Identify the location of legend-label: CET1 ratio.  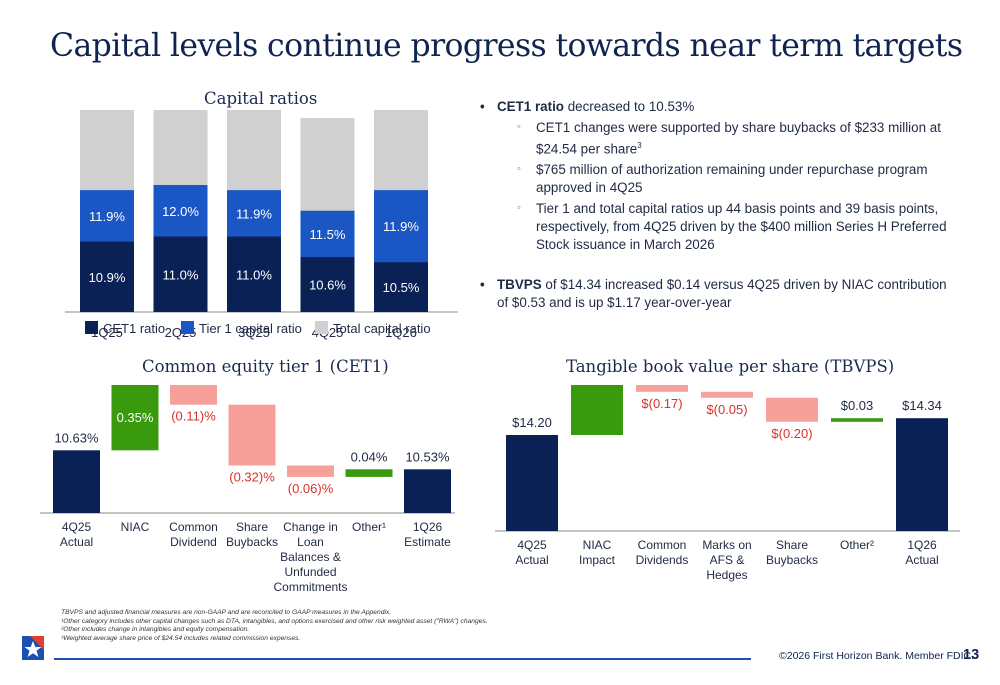
(134, 328).